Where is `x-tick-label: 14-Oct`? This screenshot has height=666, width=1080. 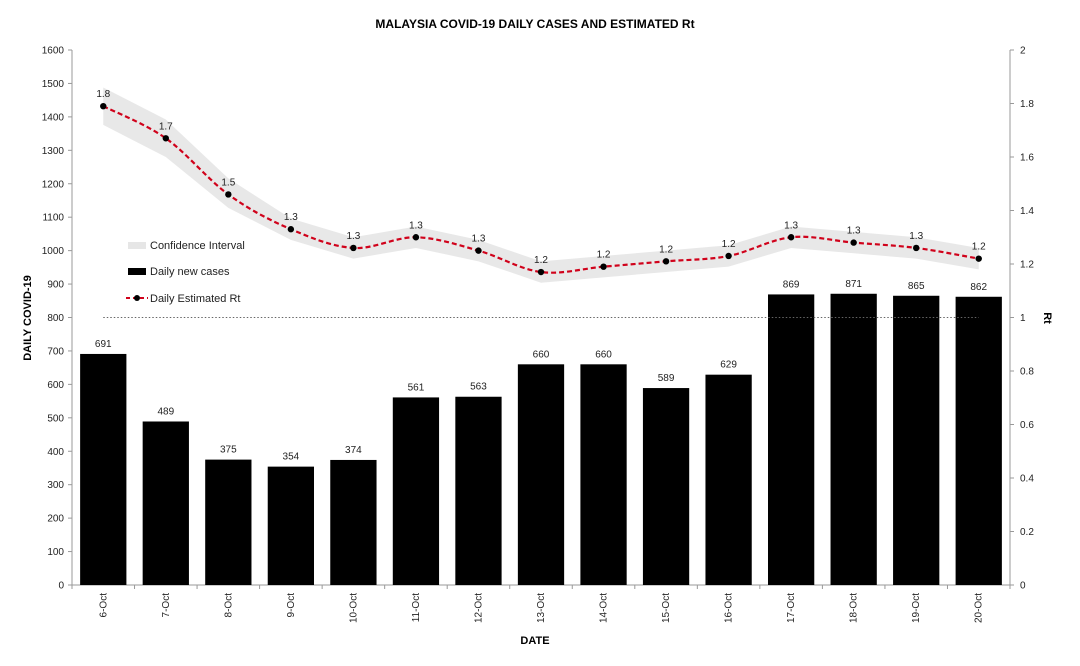 x-tick-label: 14-Oct is located at coordinates (604, 608).